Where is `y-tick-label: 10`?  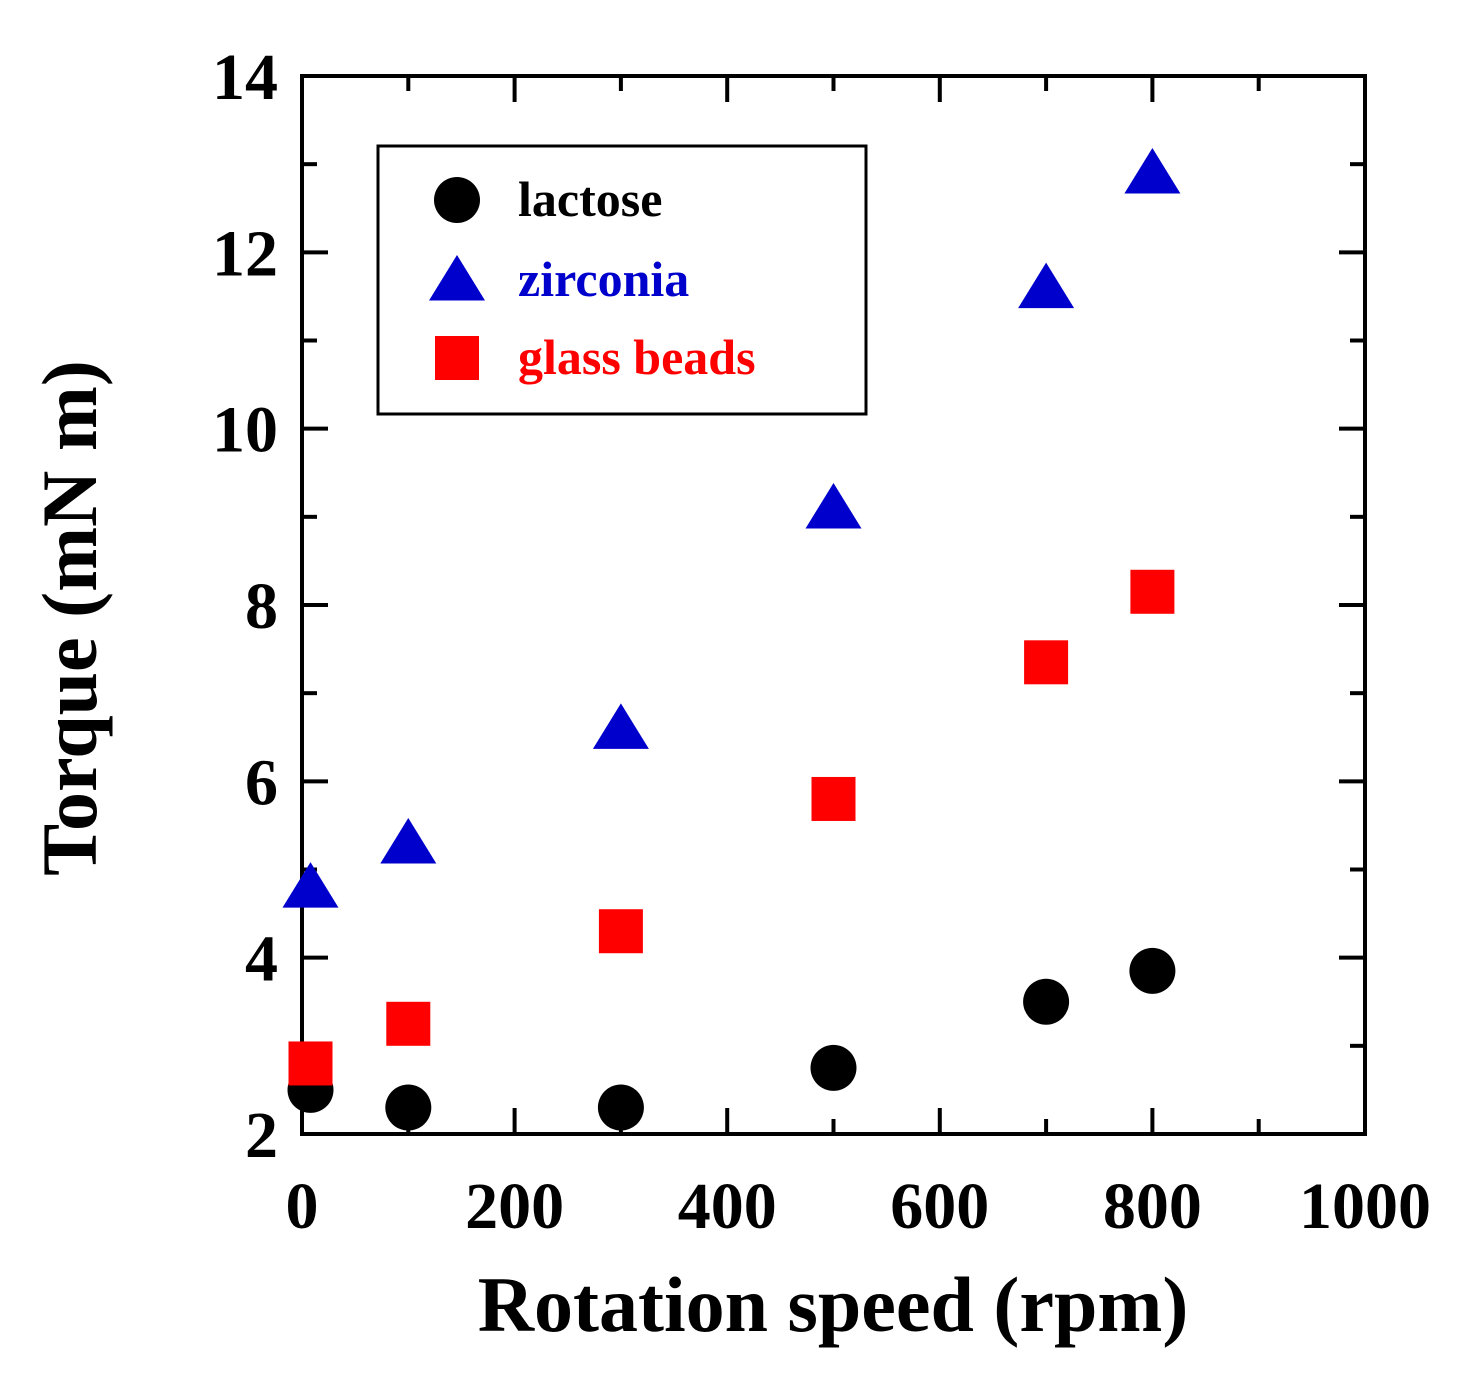
y-tick-label: 10 is located at coordinates (245, 430).